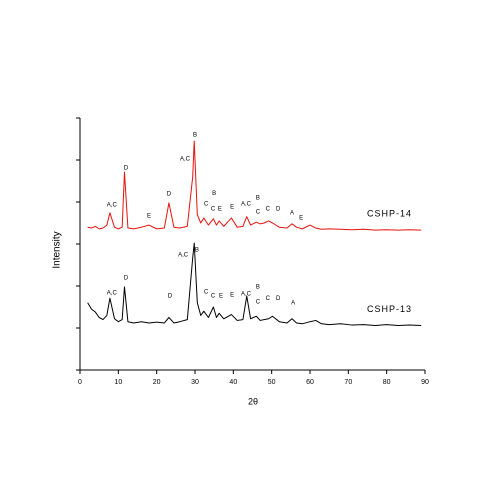 This screenshot has width=500, height=500. I want to click on x-tick-label: 50, so click(272, 382).